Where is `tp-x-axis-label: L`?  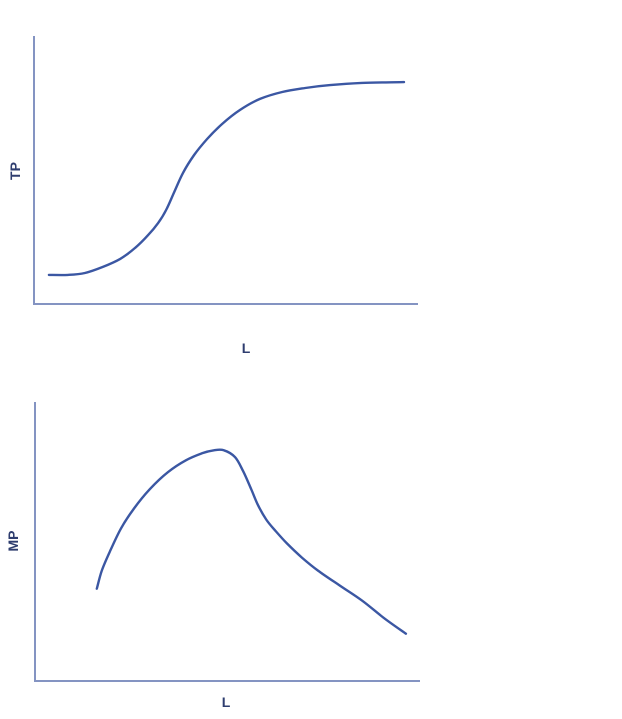
tp-x-axis-label: L is located at coordinates (246, 348).